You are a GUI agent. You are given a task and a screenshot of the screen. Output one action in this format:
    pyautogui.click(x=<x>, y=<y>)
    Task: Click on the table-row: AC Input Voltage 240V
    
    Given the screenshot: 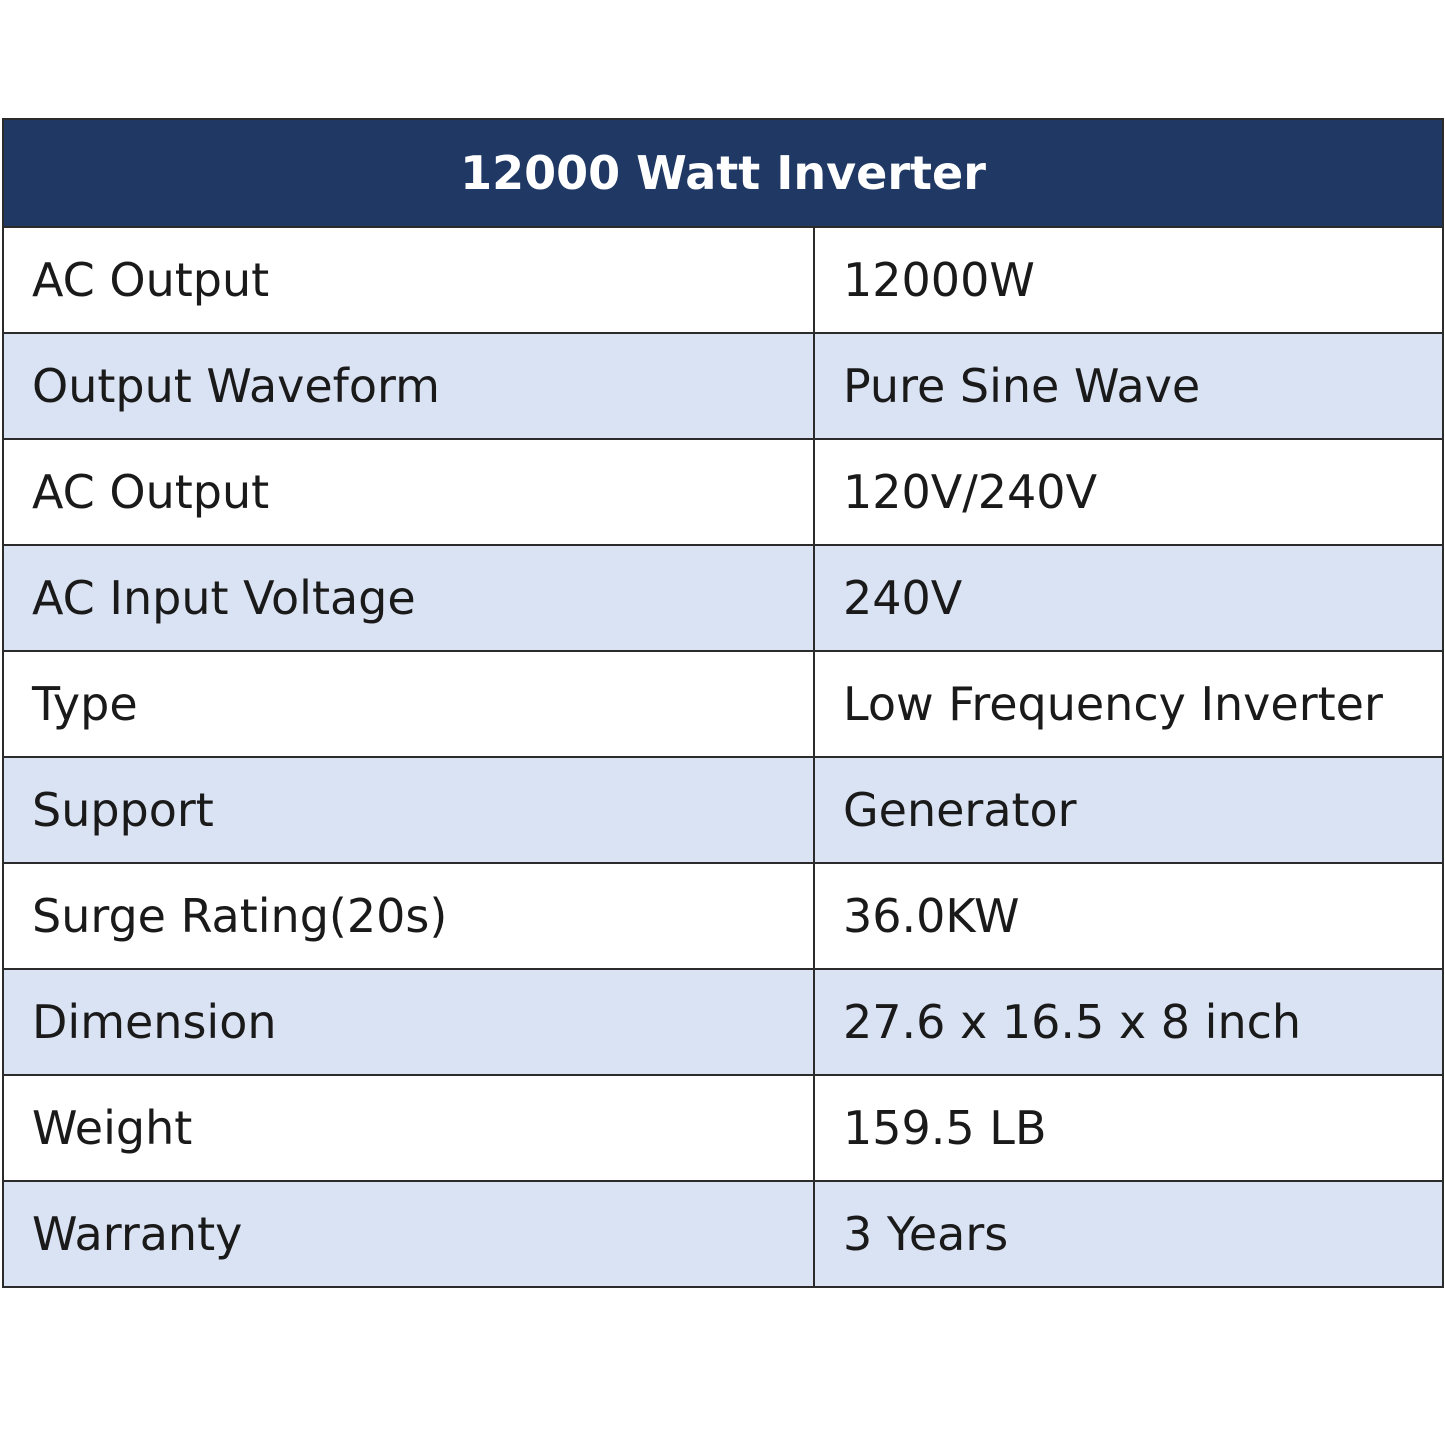 What is the action you would take?
    pyautogui.click(x=723, y=598)
    